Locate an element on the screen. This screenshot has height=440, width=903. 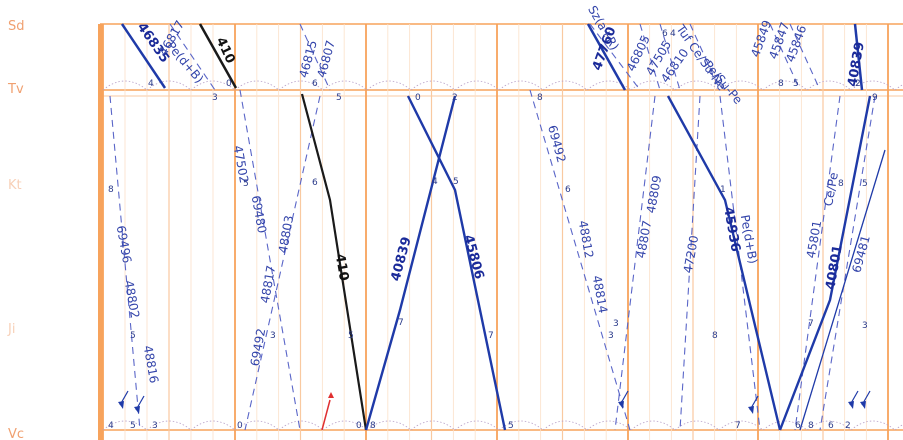
dashed-train-label: 48817 is located at coordinates (268, 284).